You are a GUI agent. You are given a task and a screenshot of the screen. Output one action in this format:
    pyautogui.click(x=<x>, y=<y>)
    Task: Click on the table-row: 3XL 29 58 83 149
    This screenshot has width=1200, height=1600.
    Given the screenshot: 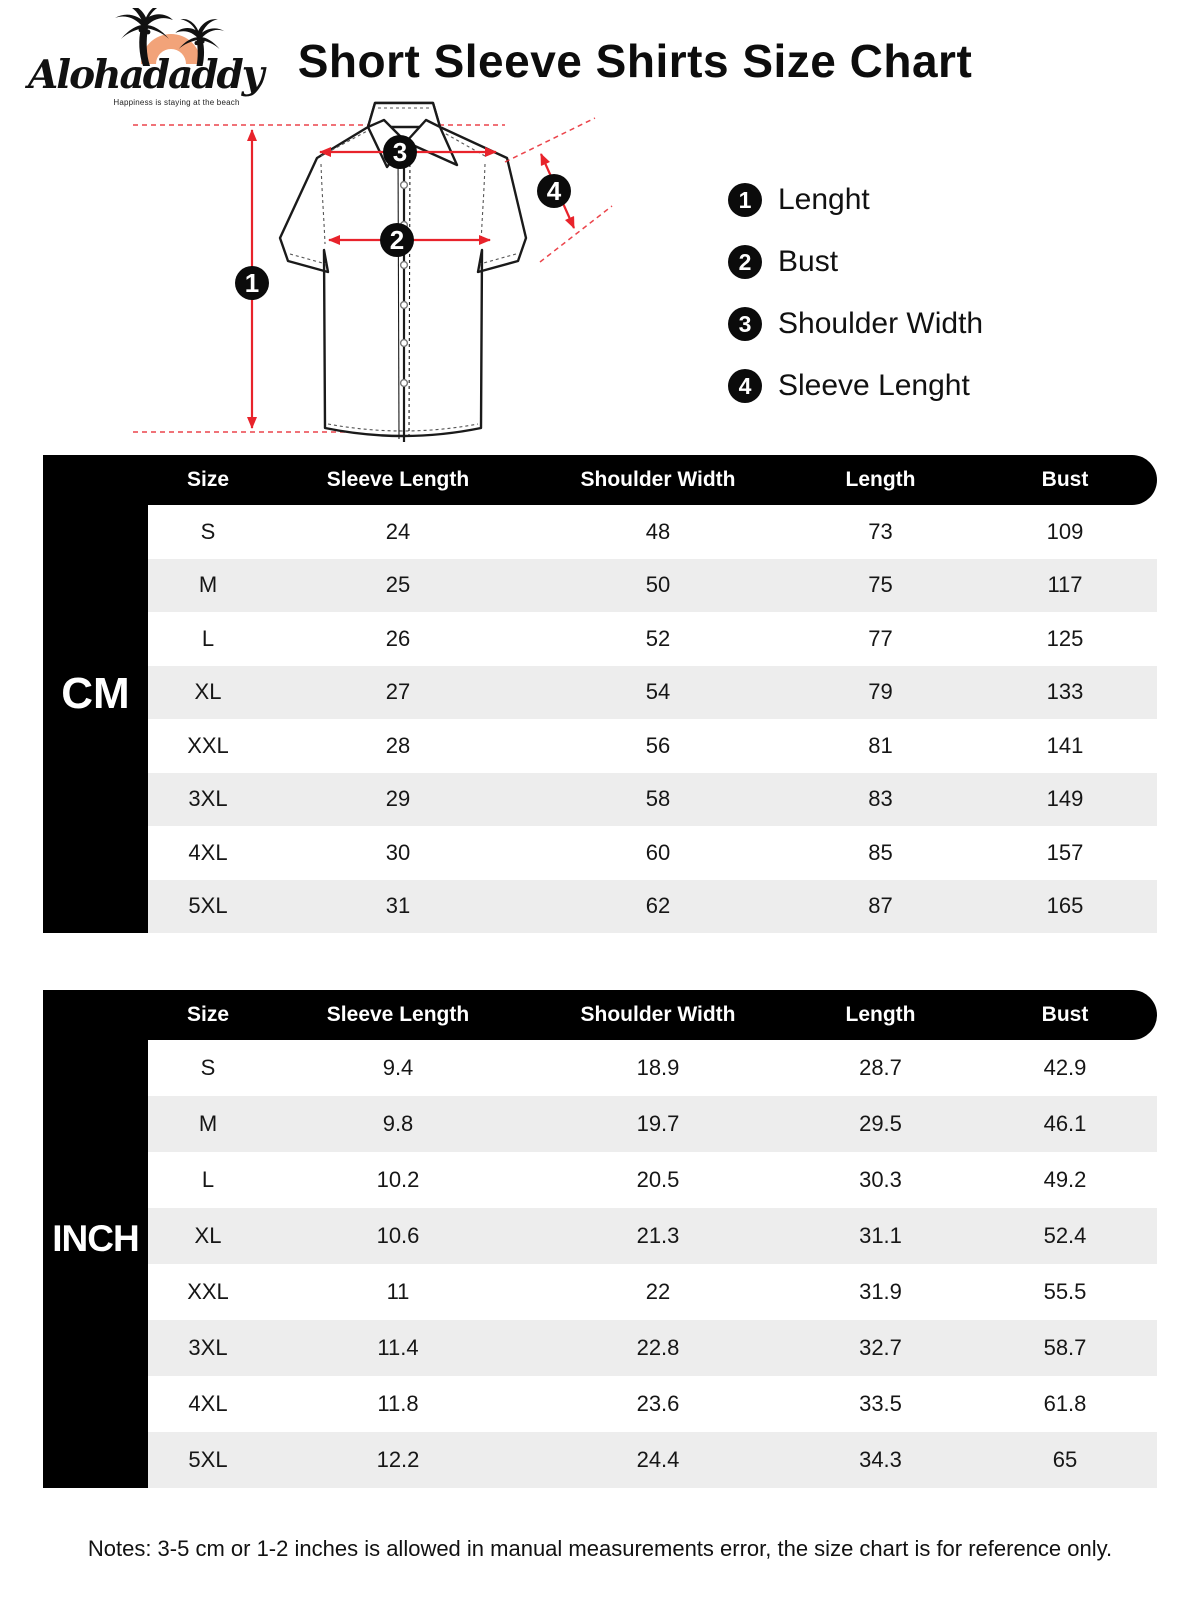 What is the action you would take?
    pyautogui.click(x=652, y=799)
    